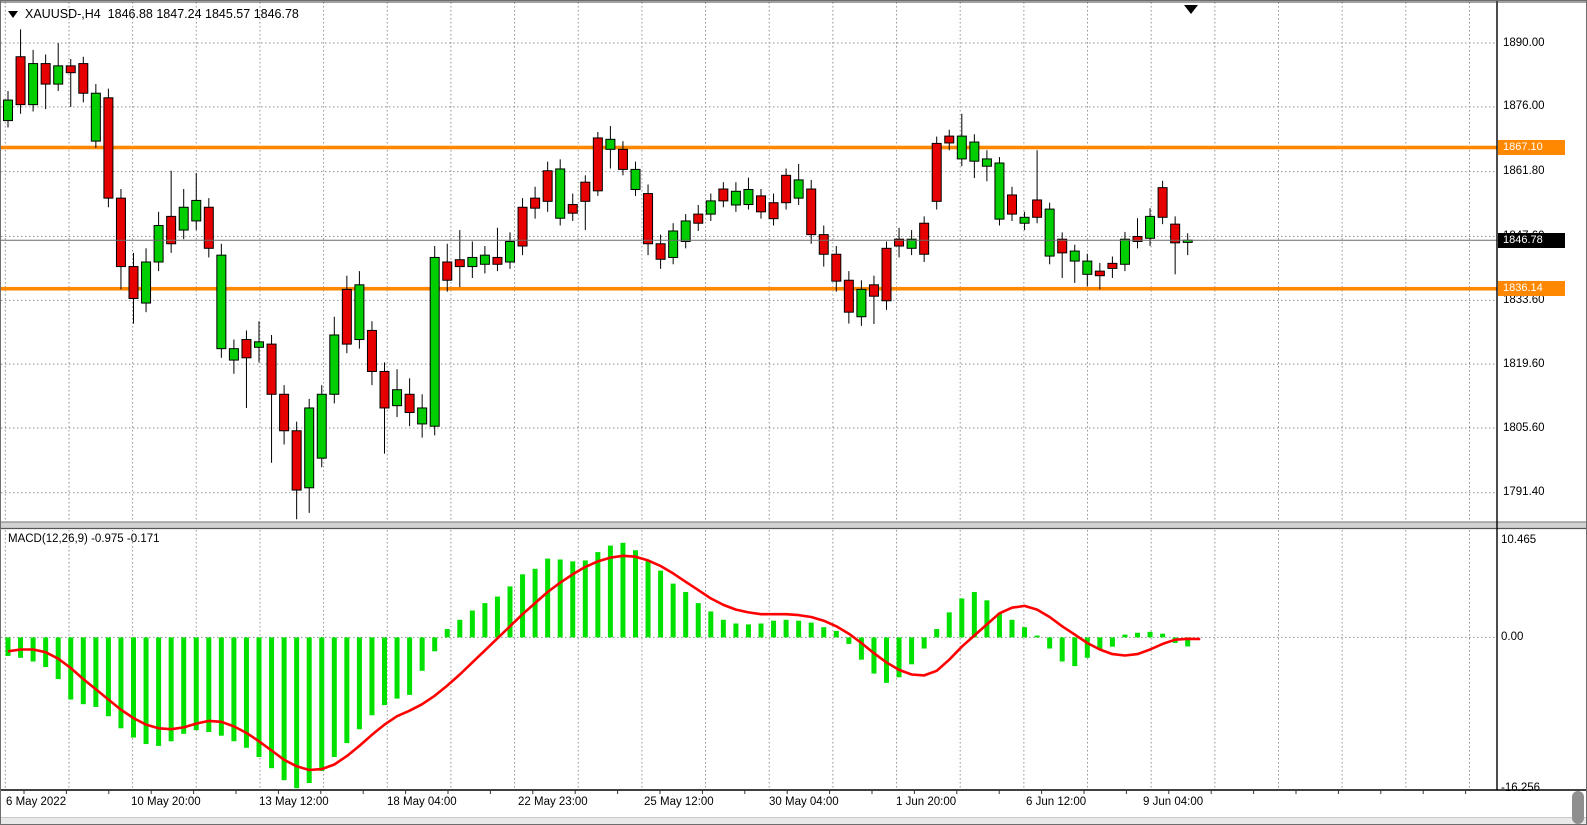 The image size is (1587, 825). I want to click on indicator-axis-label: 10.465, so click(1519, 539).